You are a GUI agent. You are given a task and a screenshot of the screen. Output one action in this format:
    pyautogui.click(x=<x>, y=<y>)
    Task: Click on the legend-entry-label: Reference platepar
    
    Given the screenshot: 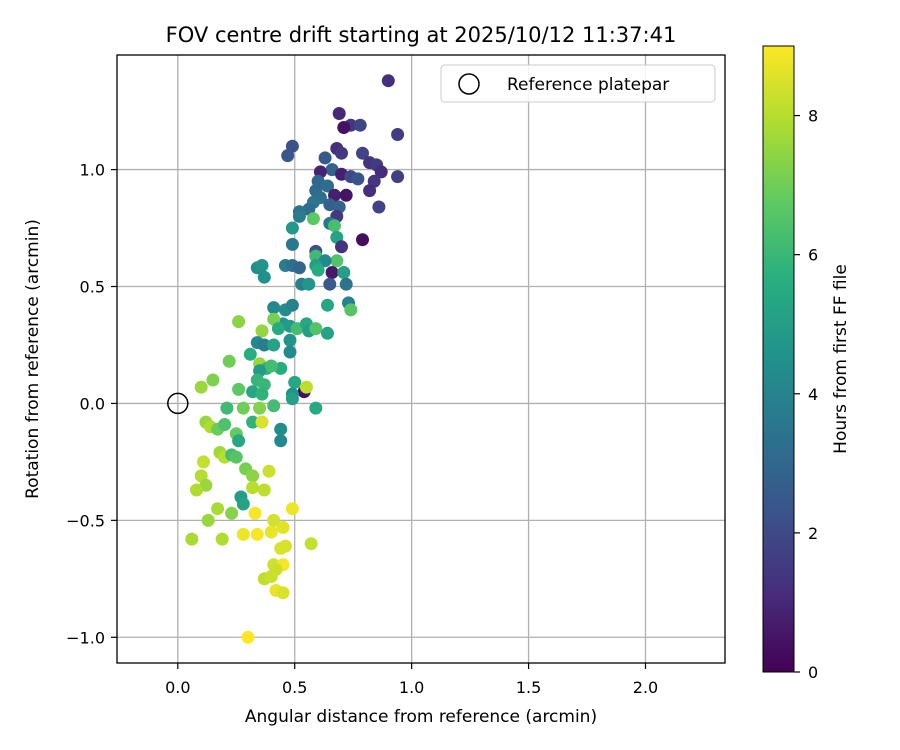 What is the action you would take?
    pyautogui.click(x=588, y=85)
    